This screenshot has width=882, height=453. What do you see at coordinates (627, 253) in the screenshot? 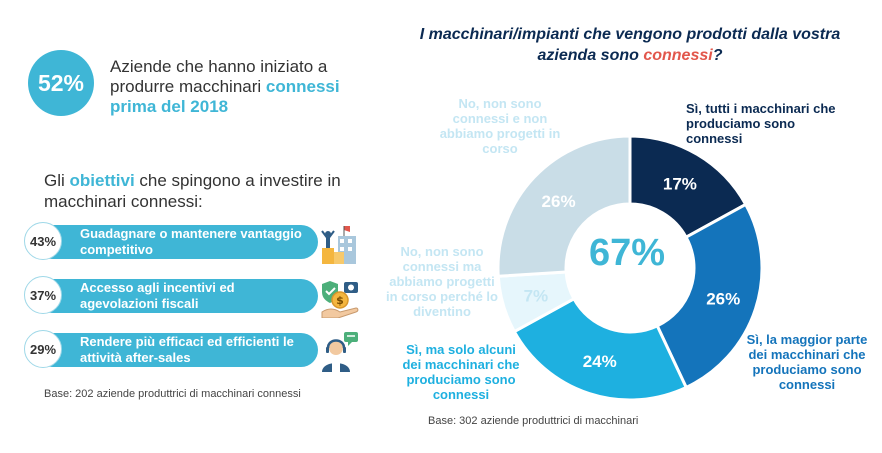
I see `donut-center-value: 67%` at bounding box center [627, 253].